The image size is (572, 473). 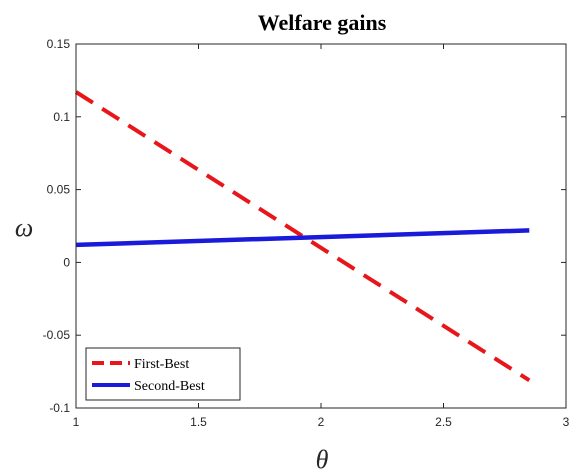 I want to click on y-tick-label: -0.1, so click(x=59, y=408).